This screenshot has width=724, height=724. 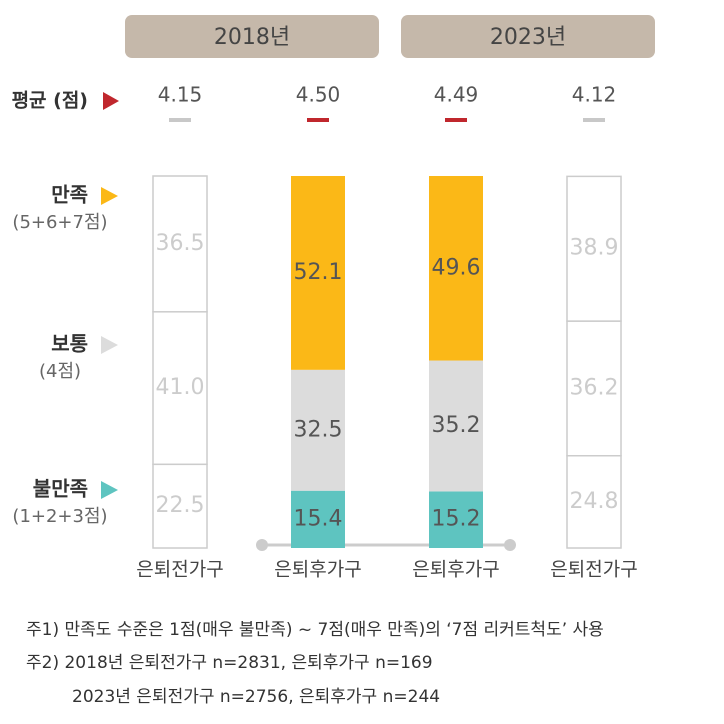 I want to click on note: 2023년 은퇴전가구 n=2756, 은퇴후가구 n=244, so click(x=256, y=697).